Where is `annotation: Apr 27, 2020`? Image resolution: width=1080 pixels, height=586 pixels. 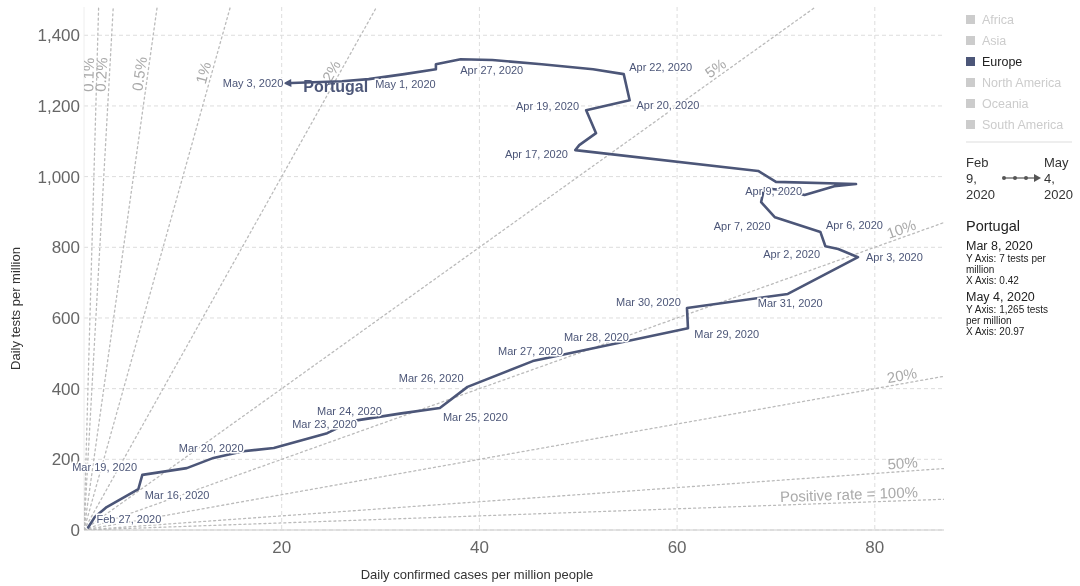 annotation: Apr 27, 2020 is located at coordinates (492, 69).